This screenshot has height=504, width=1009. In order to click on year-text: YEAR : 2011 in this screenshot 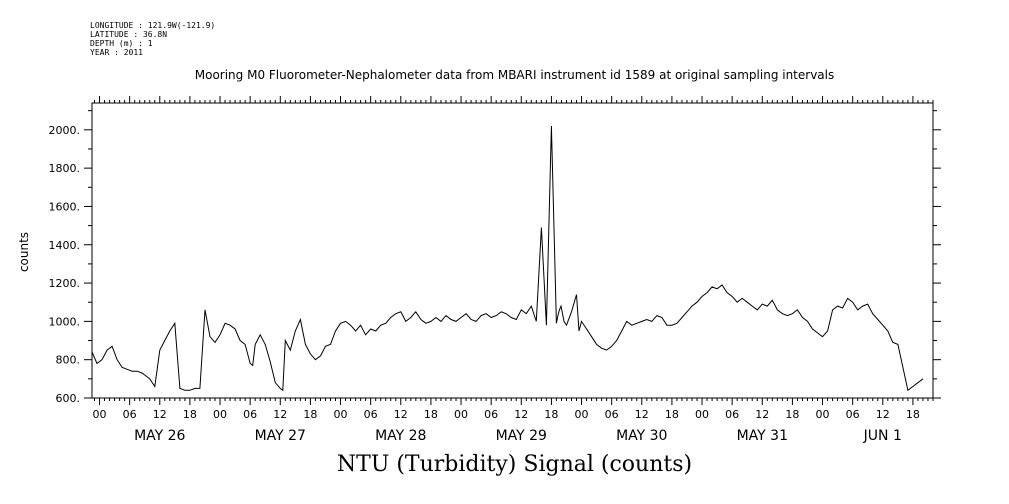, I will do `click(116, 52)`.